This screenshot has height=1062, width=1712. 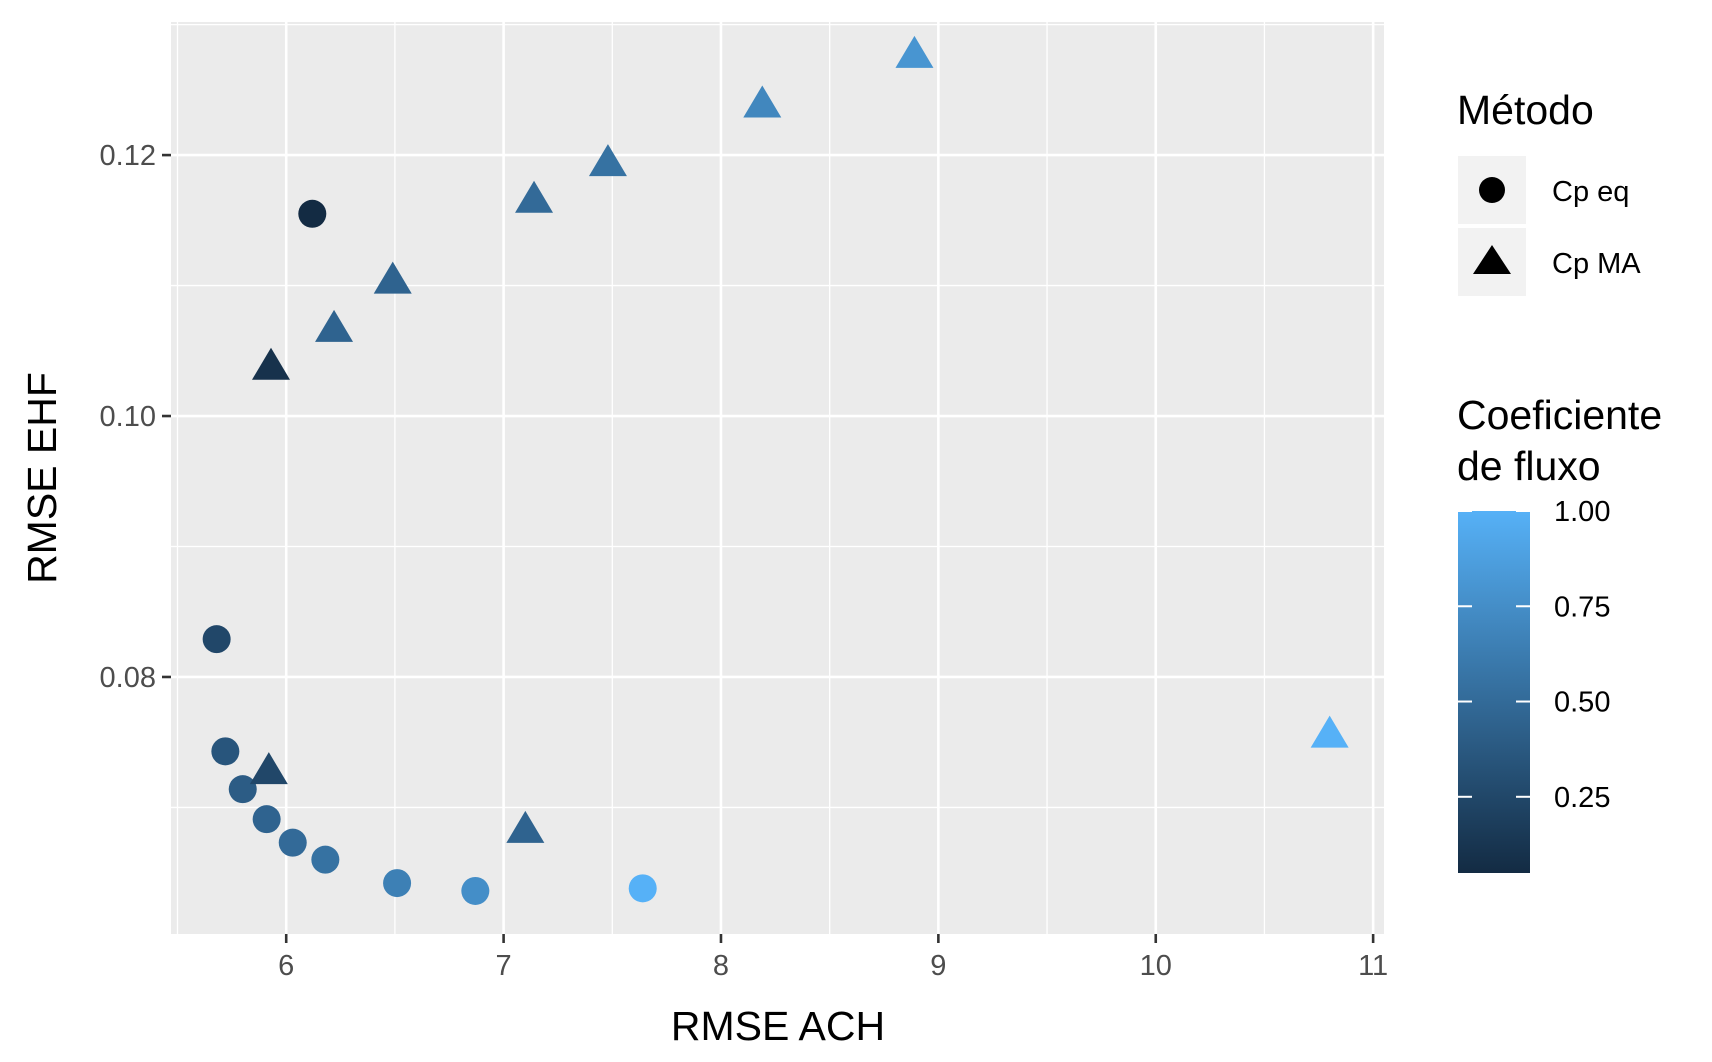 What do you see at coordinates (1525, 110) in the screenshot?
I see `shape-legend-title: Método` at bounding box center [1525, 110].